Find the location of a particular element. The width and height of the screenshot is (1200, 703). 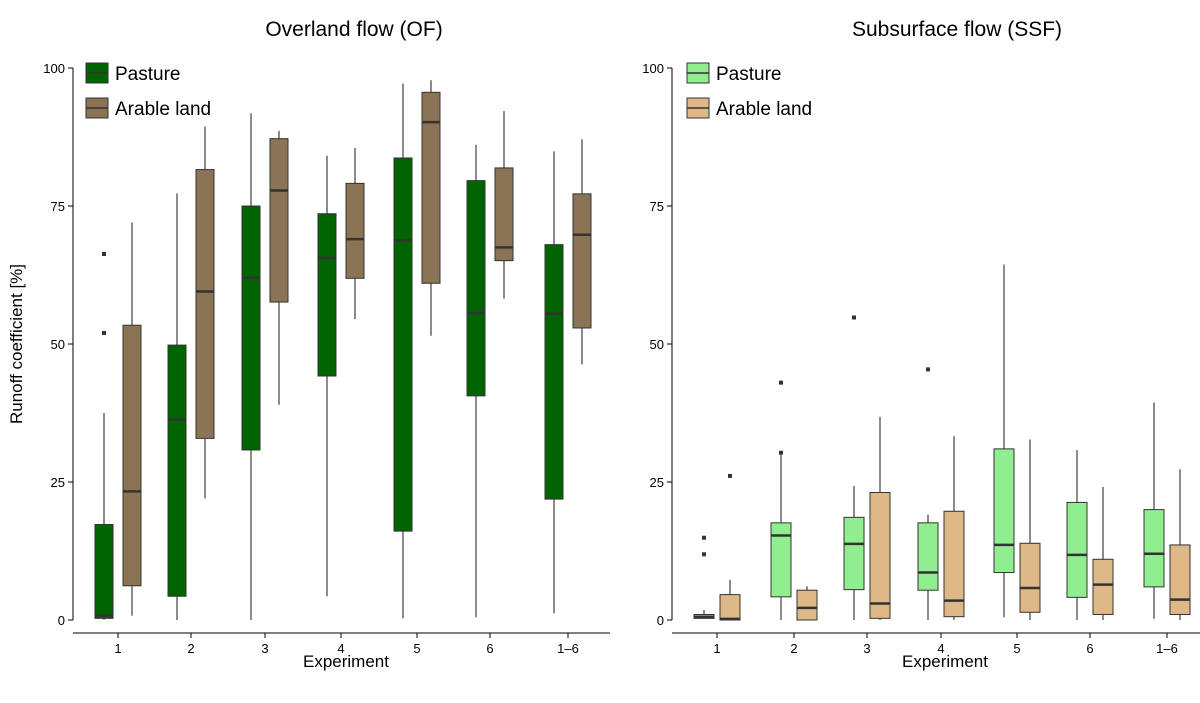

x-tick-label: 4 is located at coordinates (340, 648).